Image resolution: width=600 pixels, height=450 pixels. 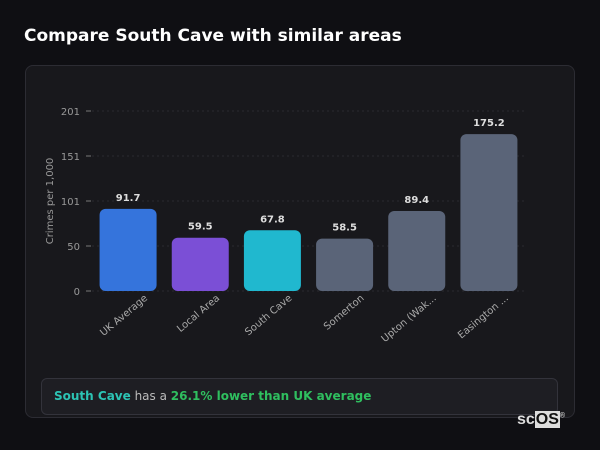 I want to click on x-tick-label: Local Area, so click(x=198, y=314).